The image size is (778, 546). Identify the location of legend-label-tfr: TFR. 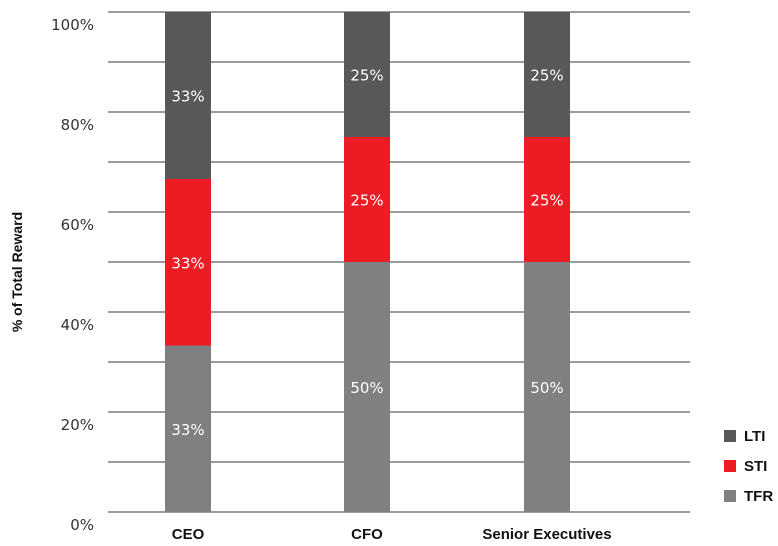
(758, 496).